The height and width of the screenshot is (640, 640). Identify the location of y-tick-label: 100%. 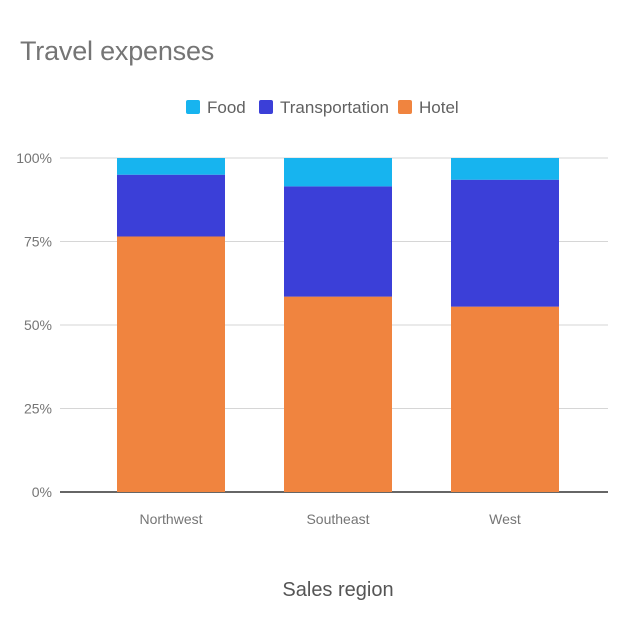
(34, 158).